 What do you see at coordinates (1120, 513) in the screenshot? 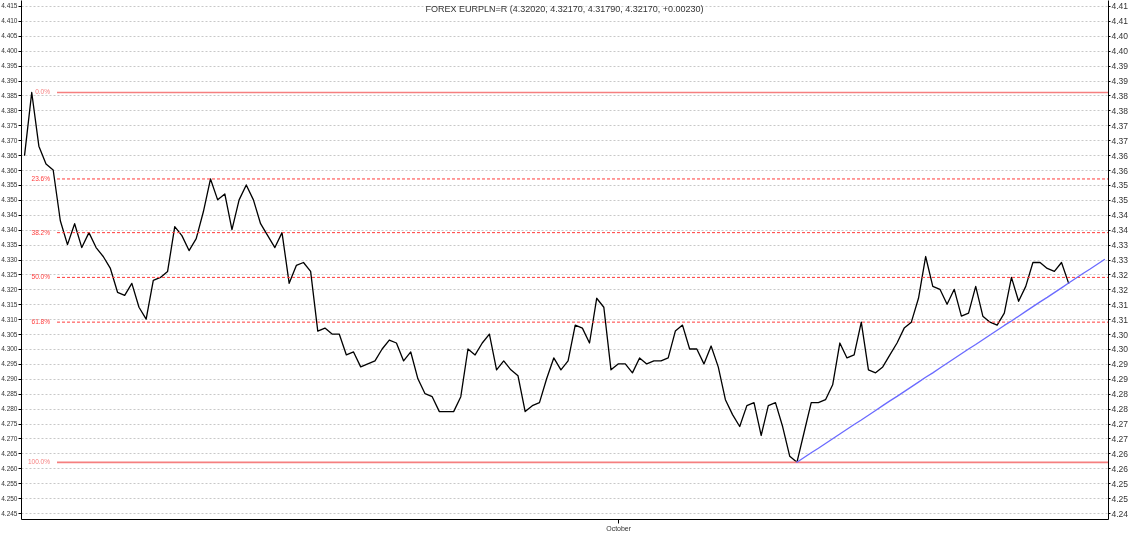
I see `y2-tick-label: 4.24` at bounding box center [1120, 513].